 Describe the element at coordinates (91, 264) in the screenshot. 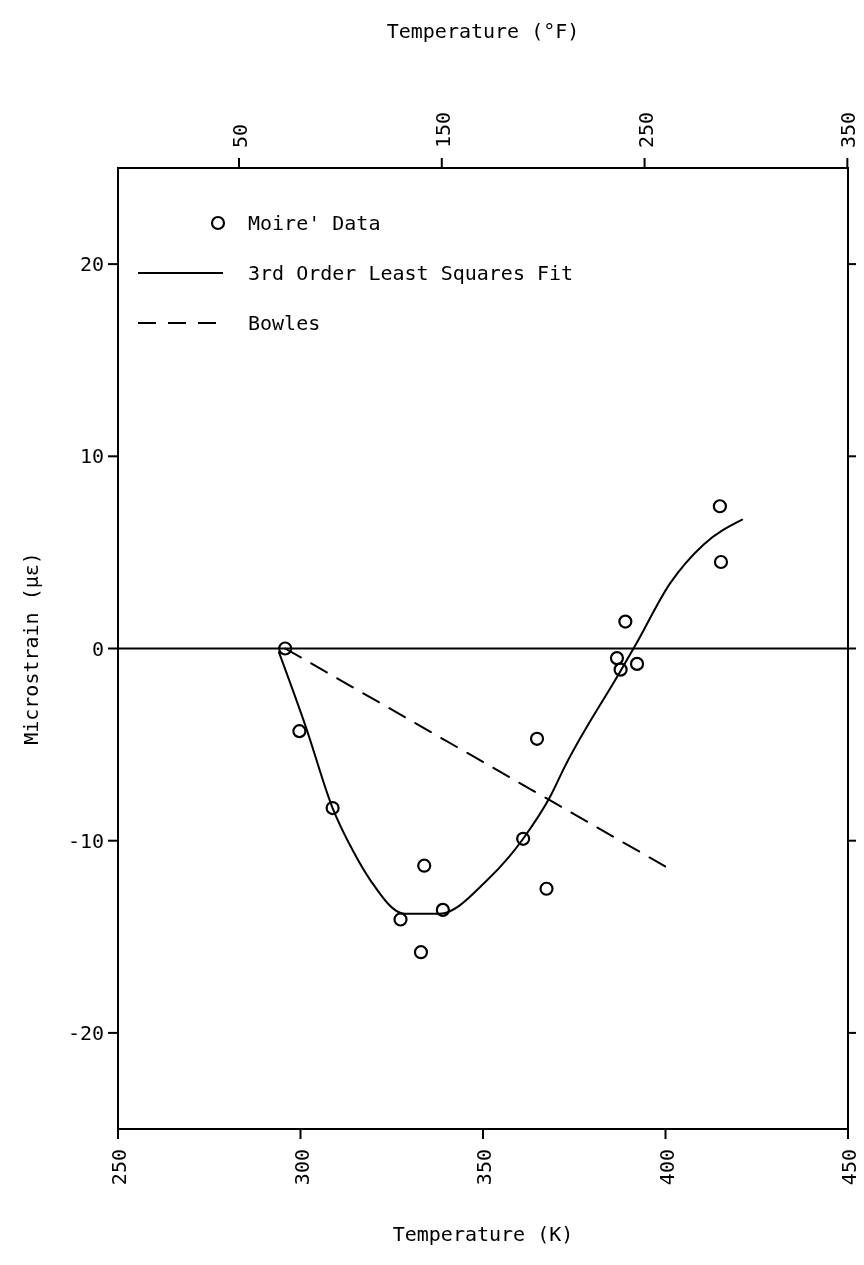

I see `y-tick-label: 20` at that location.